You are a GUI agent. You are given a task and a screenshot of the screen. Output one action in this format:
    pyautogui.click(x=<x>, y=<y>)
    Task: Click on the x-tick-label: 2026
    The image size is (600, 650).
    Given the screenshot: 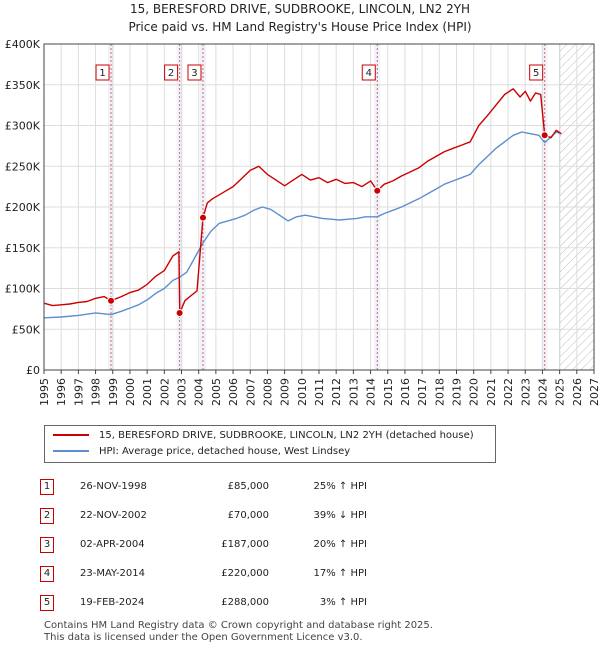 What is the action you would take?
    pyautogui.click(x=577, y=392)
    